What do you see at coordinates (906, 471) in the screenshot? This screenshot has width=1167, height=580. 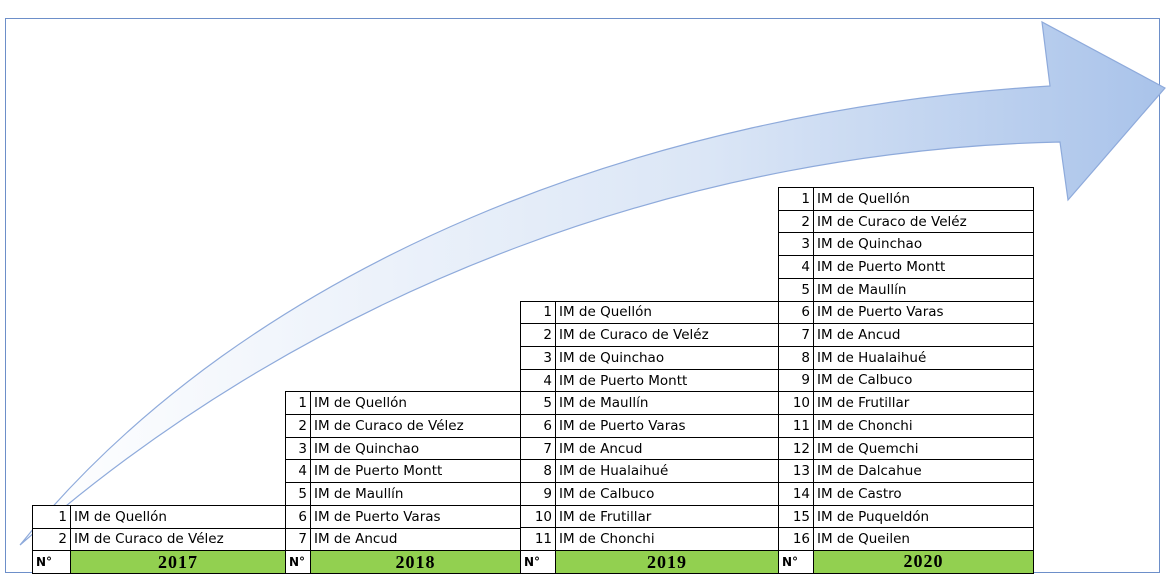 I see `table-row: 13 IM de Dalcahue` at bounding box center [906, 471].